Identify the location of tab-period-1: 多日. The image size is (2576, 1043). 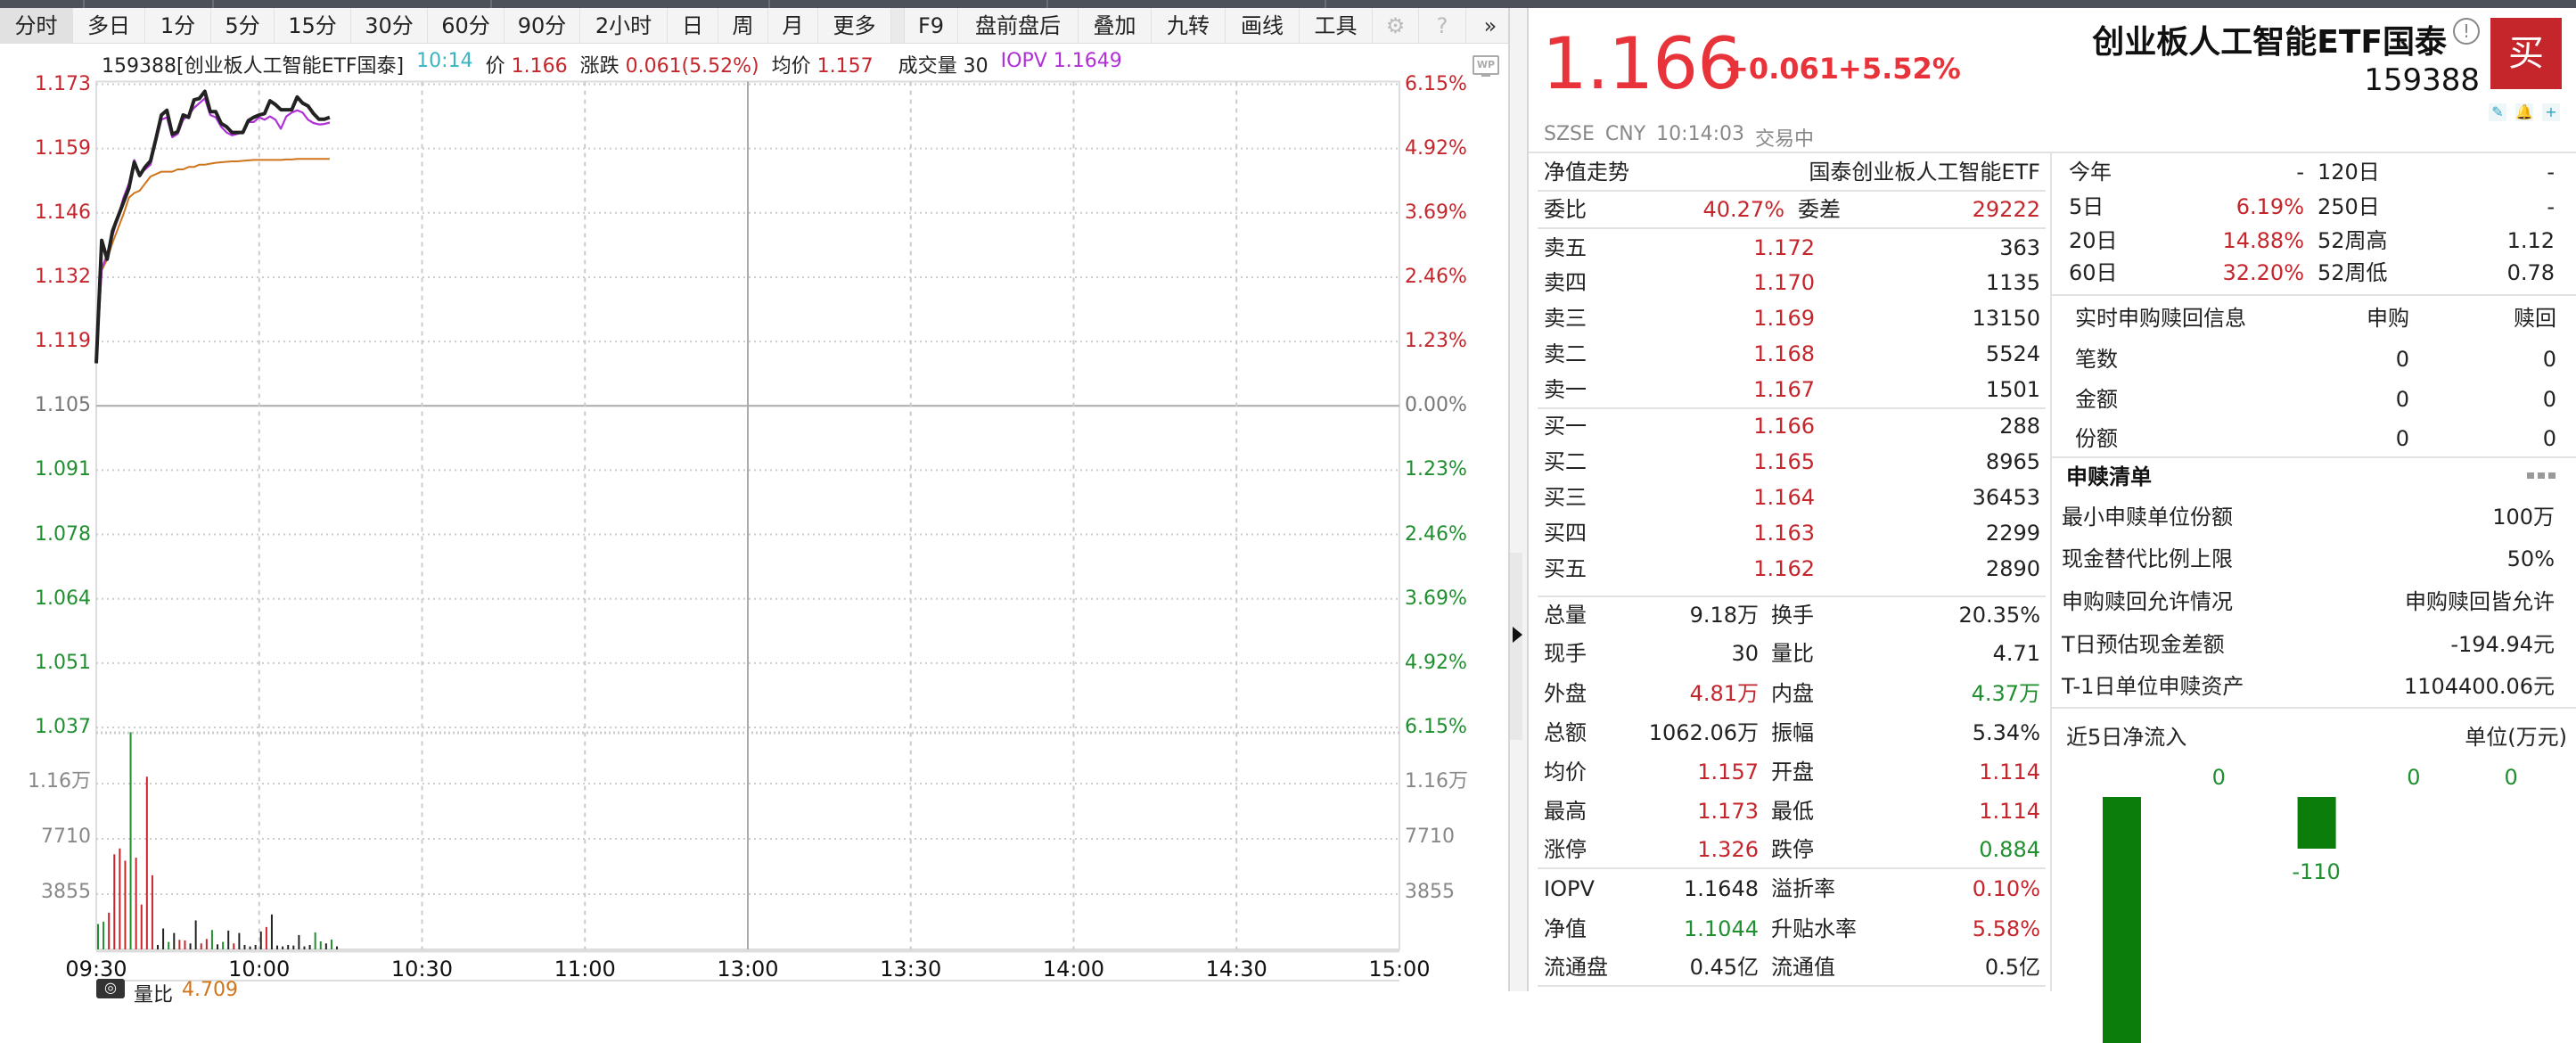
(109, 26).